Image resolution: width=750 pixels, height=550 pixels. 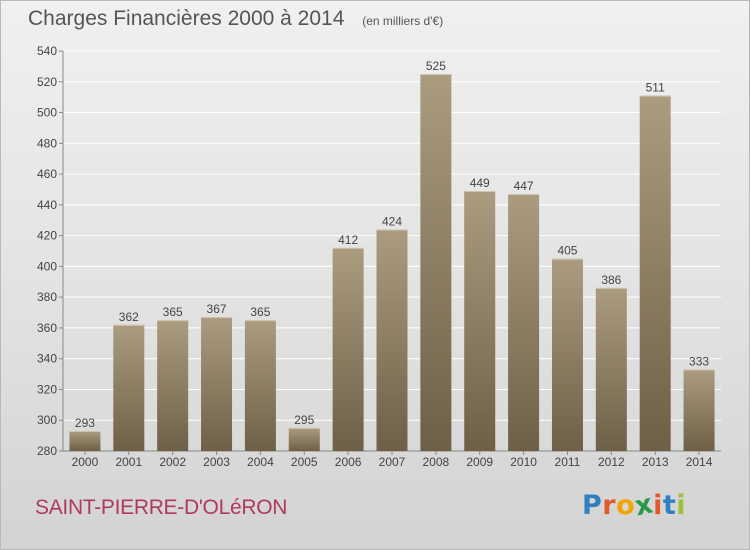 What do you see at coordinates (567, 251) in the screenshot?
I see `data-label-2011: 405` at bounding box center [567, 251].